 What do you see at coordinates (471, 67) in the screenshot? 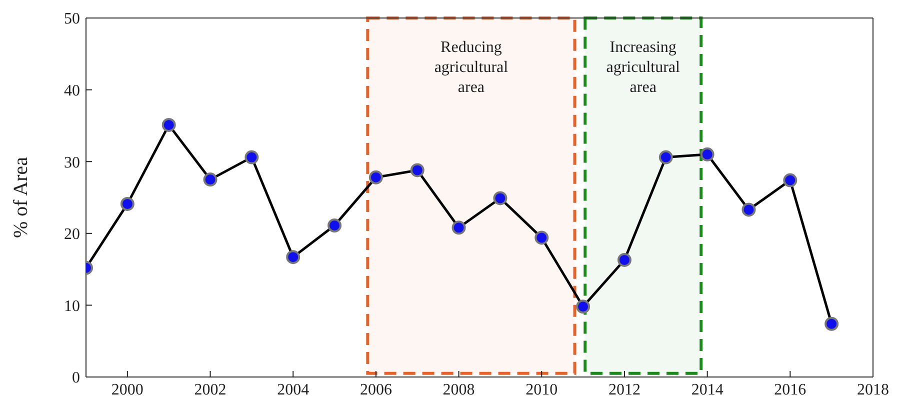
I see `band-label: Reducing agricultural area` at bounding box center [471, 67].